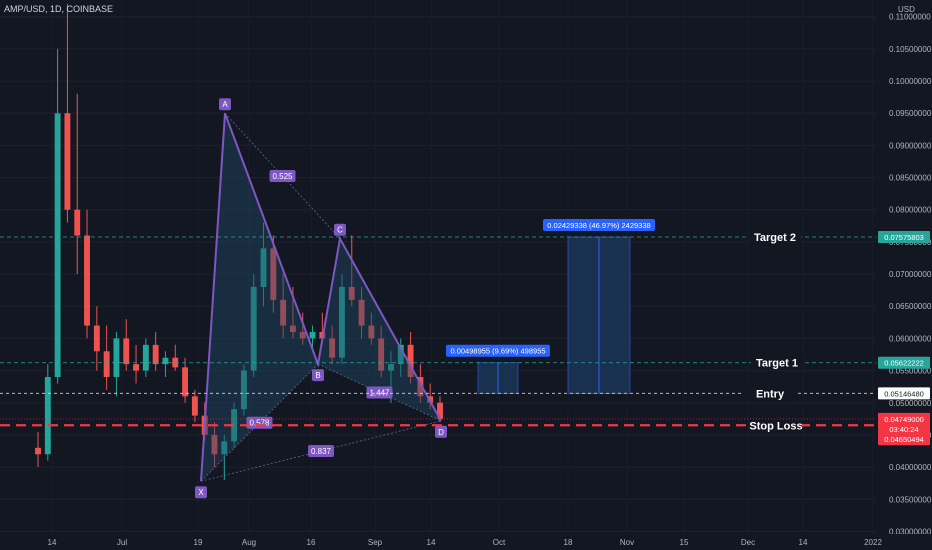 The image size is (932, 550). Describe the element at coordinates (910, 274) in the screenshot. I see `y-tick-label: 0.07000000` at that location.